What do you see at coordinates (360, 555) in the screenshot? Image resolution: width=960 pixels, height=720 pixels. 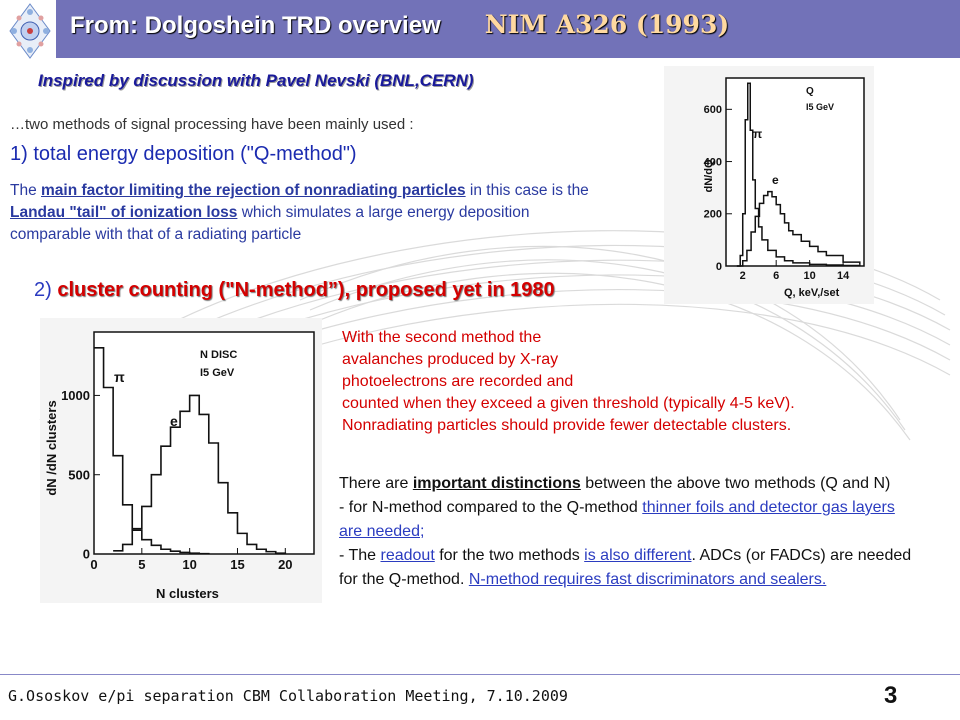 I see `dist-text: - The` at bounding box center [360, 555].